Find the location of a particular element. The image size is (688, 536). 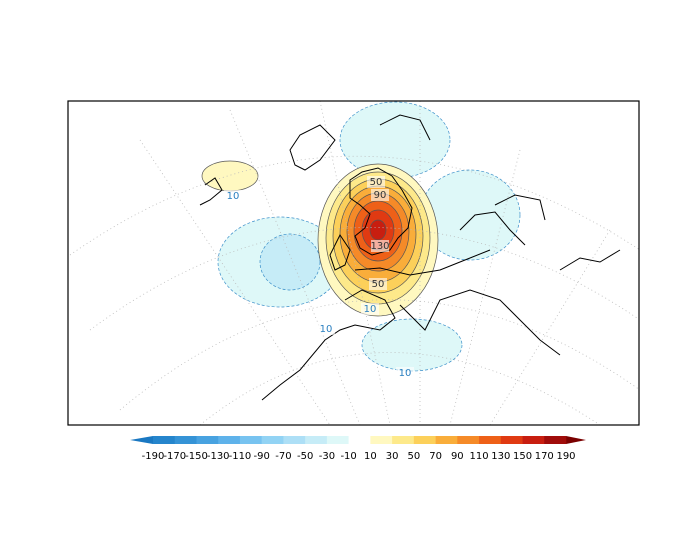

colorbar-label: -70 is located at coordinates (283, 456).